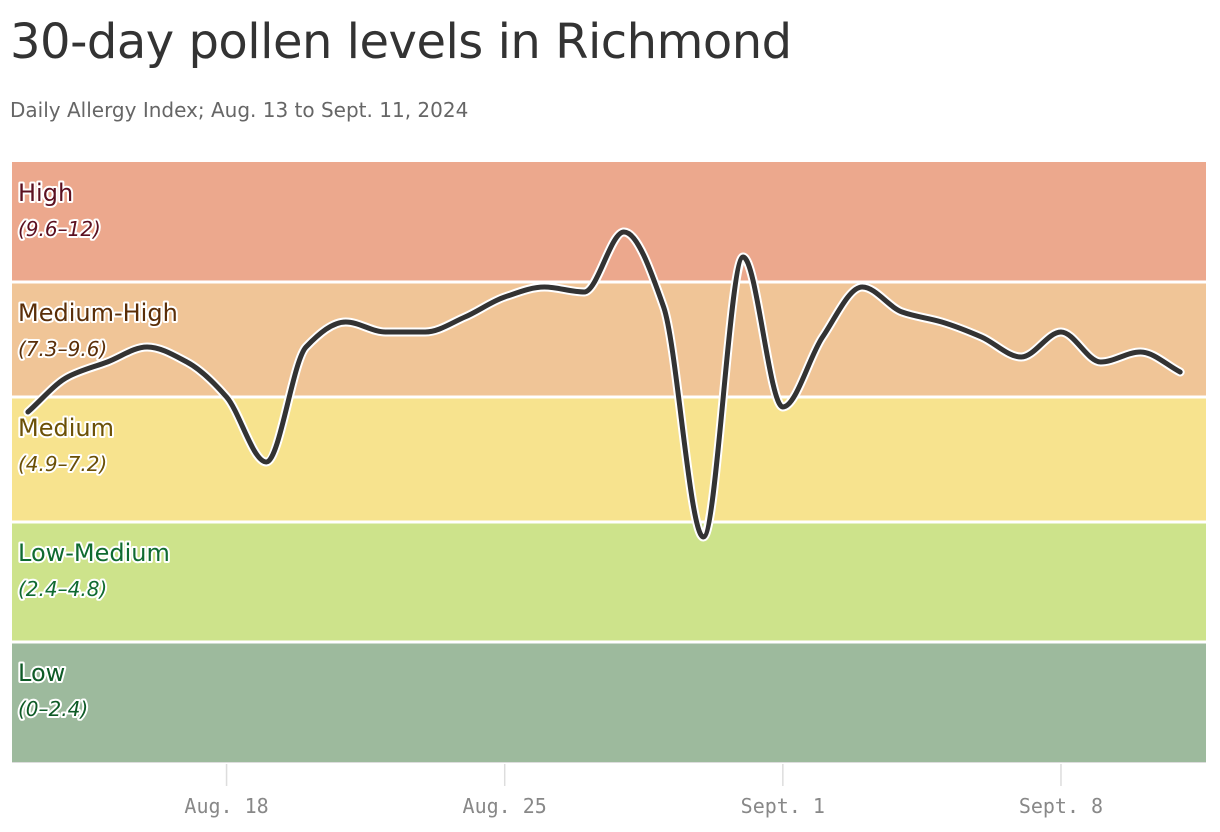  Describe the element at coordinates (609, 339) in the screenshot. I see `band-medium-high` at that location.